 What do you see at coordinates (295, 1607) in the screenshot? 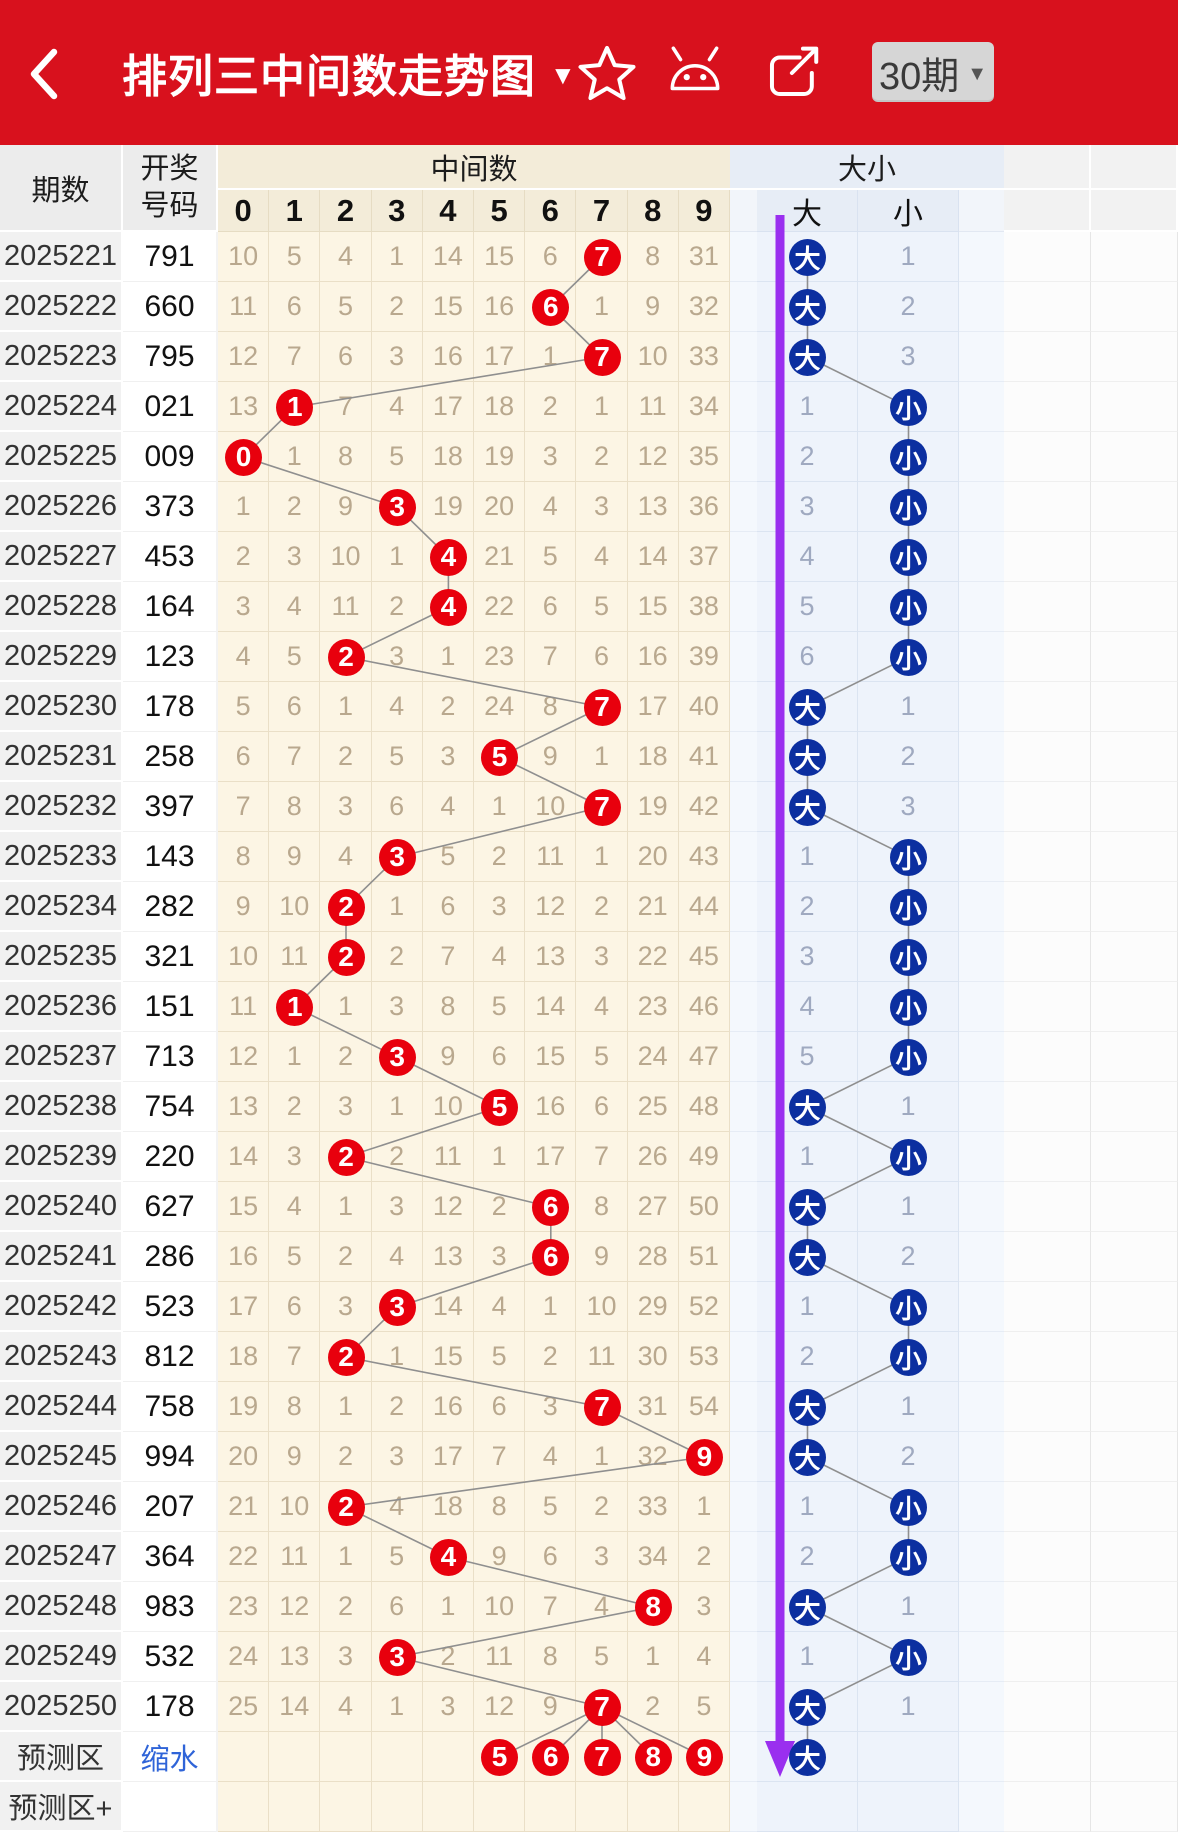
I see `digit-miss-cell: 12` at bounding box center [295, 1607].